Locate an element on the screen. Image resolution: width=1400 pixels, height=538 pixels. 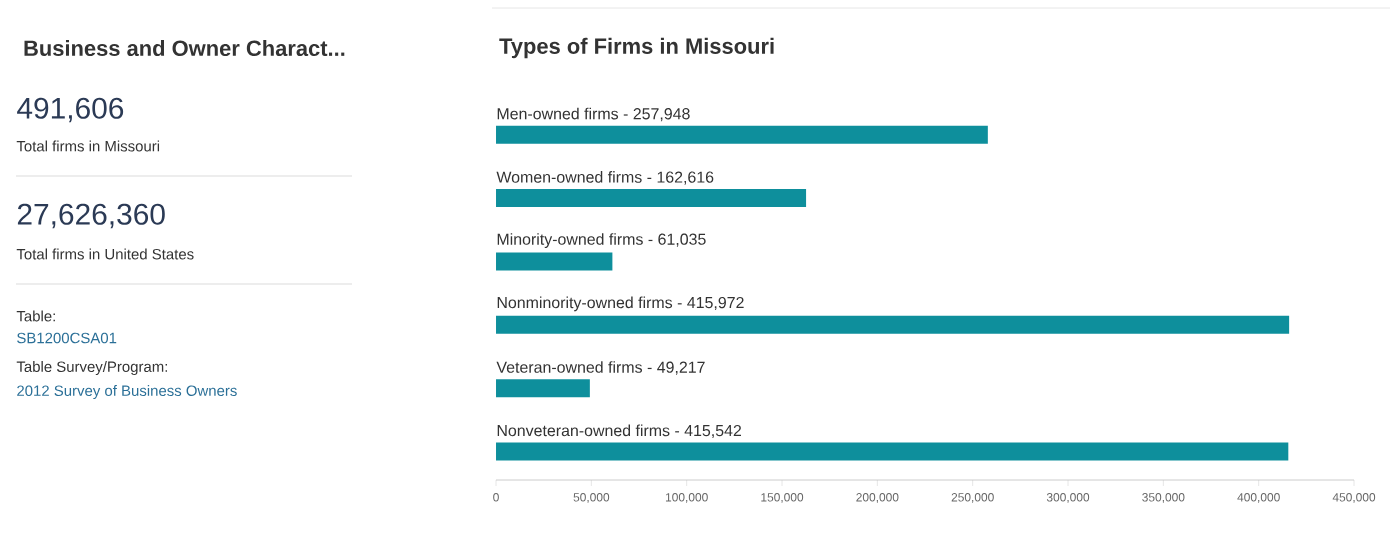
chart-title: Types of Firms in Missouri is located at coordinates (636, 48).